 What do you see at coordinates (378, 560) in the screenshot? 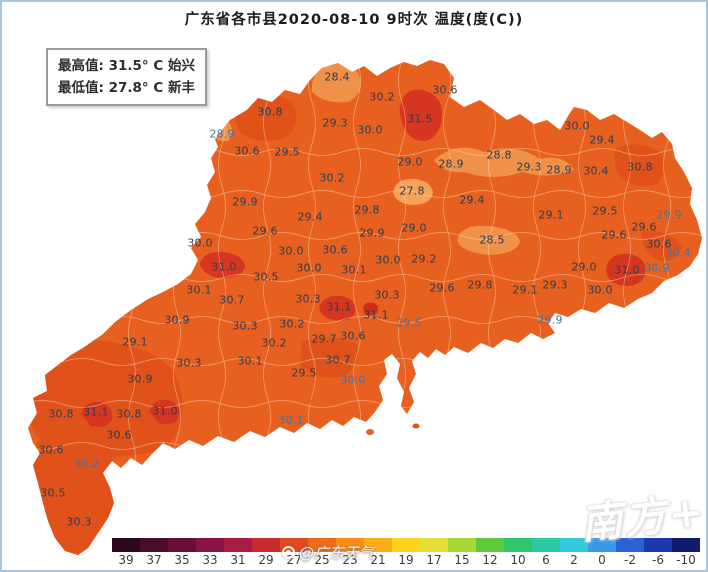
I see `colorbar-tick-label: 21` at bounding box center [378, 560].